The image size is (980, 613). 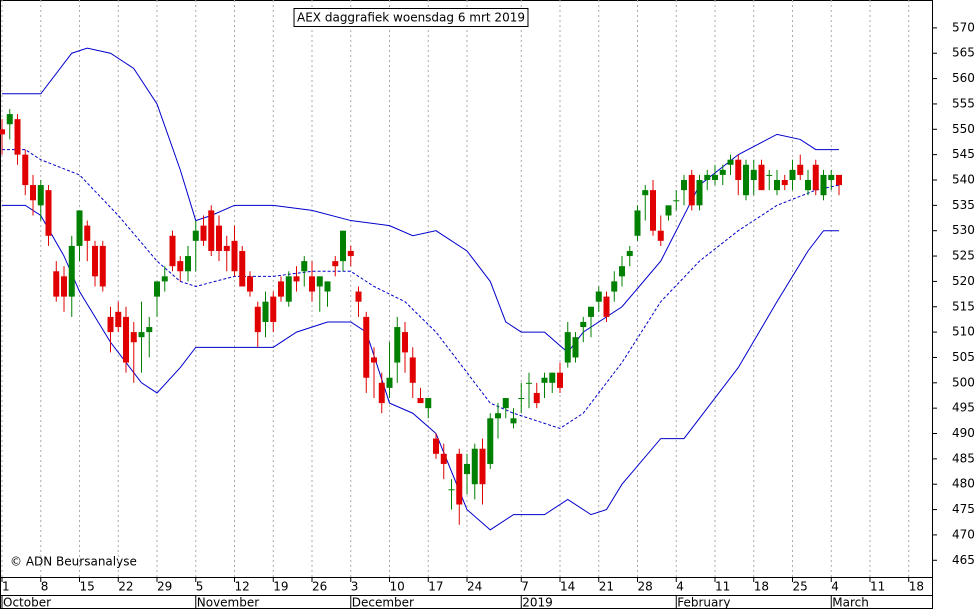 What do you see at coordinates (963, 179) in the screenshot?
I see `y-tick-label: 540` at bounding box center [963, 179].